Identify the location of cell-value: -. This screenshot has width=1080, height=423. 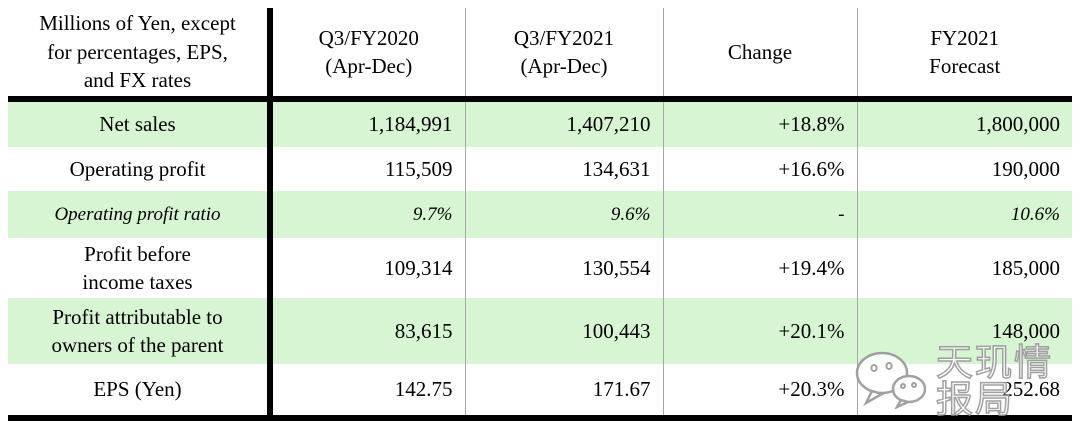
(759, 214).